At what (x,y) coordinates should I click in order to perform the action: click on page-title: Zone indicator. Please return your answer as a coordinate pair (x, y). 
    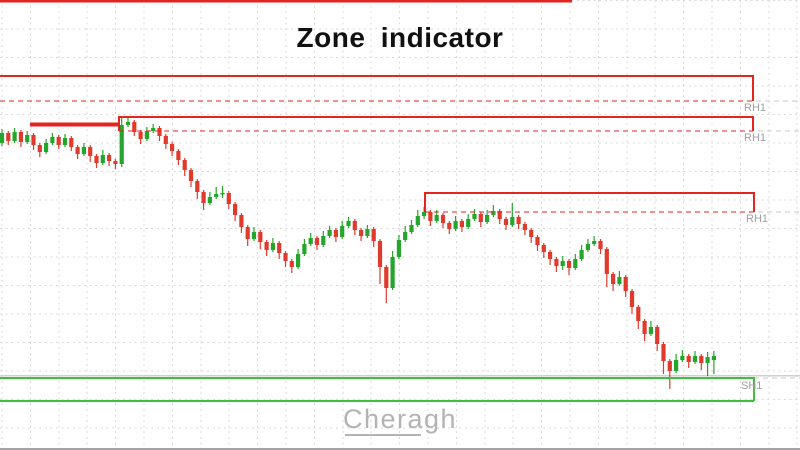
    Looking at the image, I should click on (400, 37).